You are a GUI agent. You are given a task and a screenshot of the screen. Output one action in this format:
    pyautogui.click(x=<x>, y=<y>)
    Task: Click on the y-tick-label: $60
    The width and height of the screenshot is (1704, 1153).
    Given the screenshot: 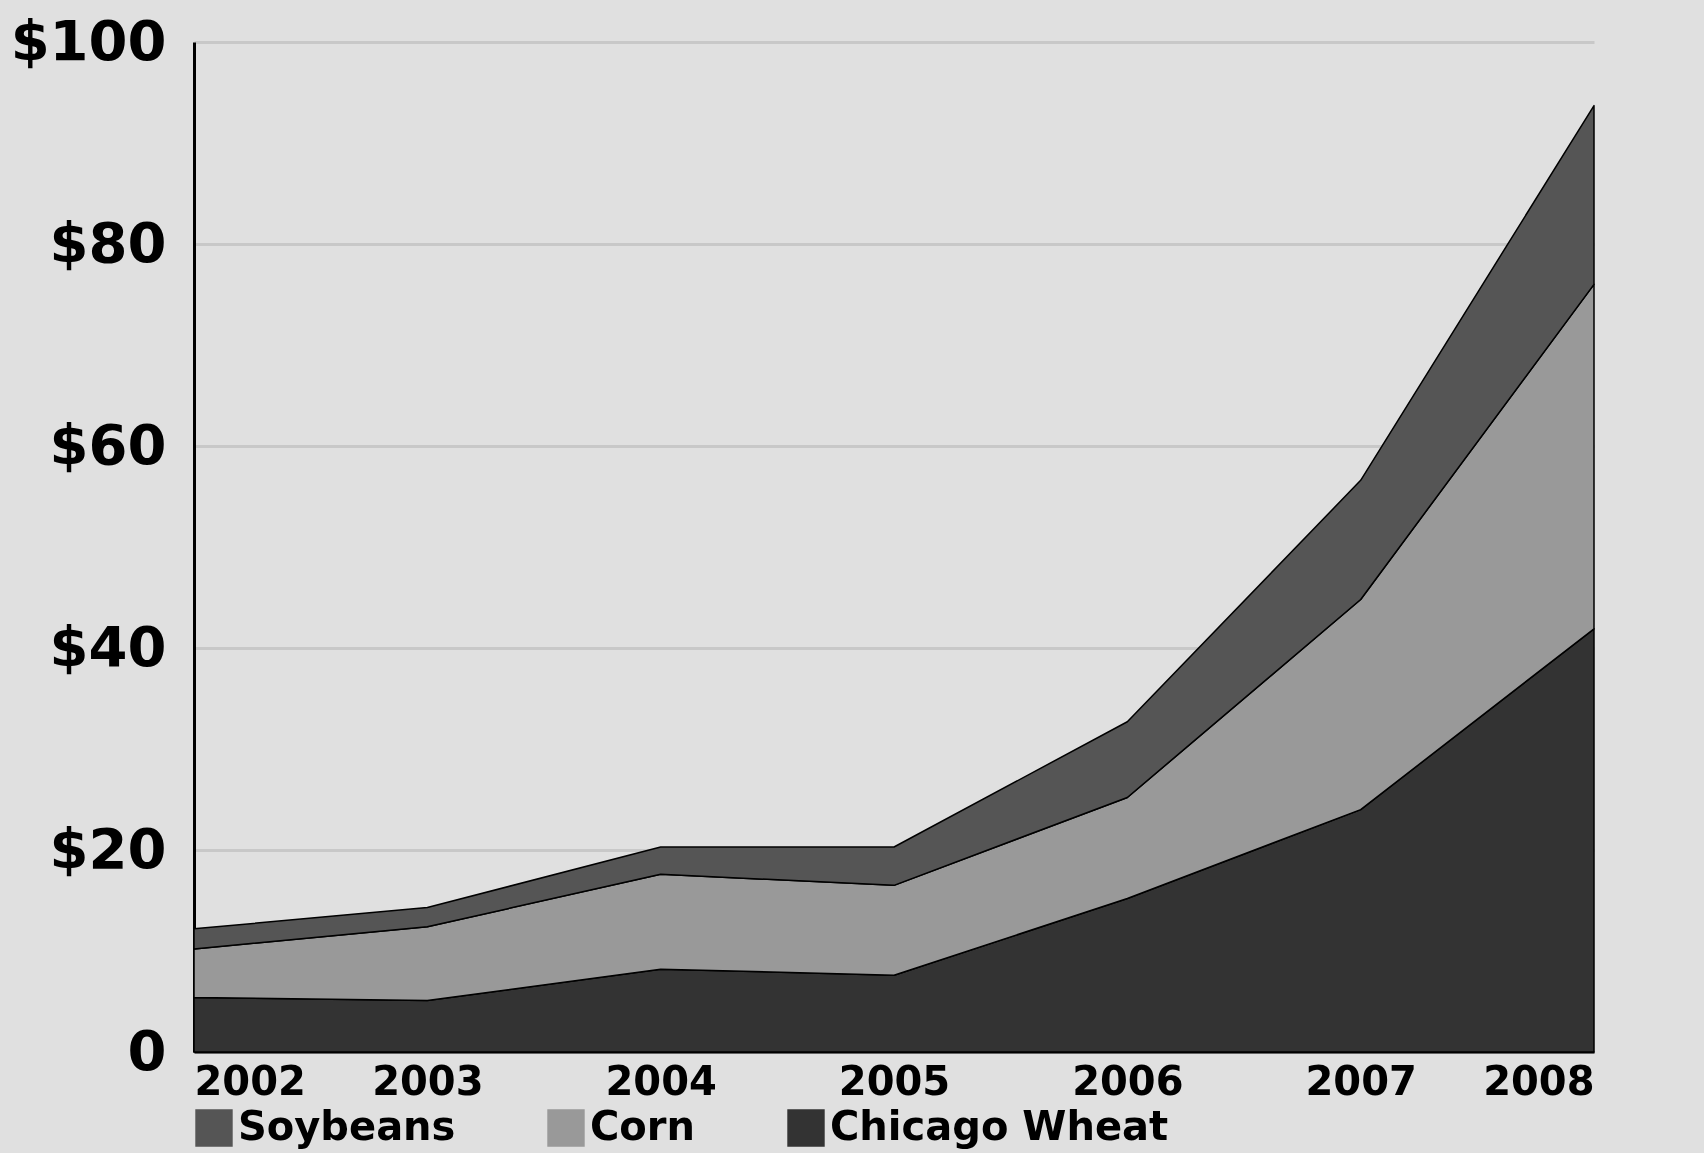 What is the action you would take?
    pyautogui.click(x=108, y=444)
    